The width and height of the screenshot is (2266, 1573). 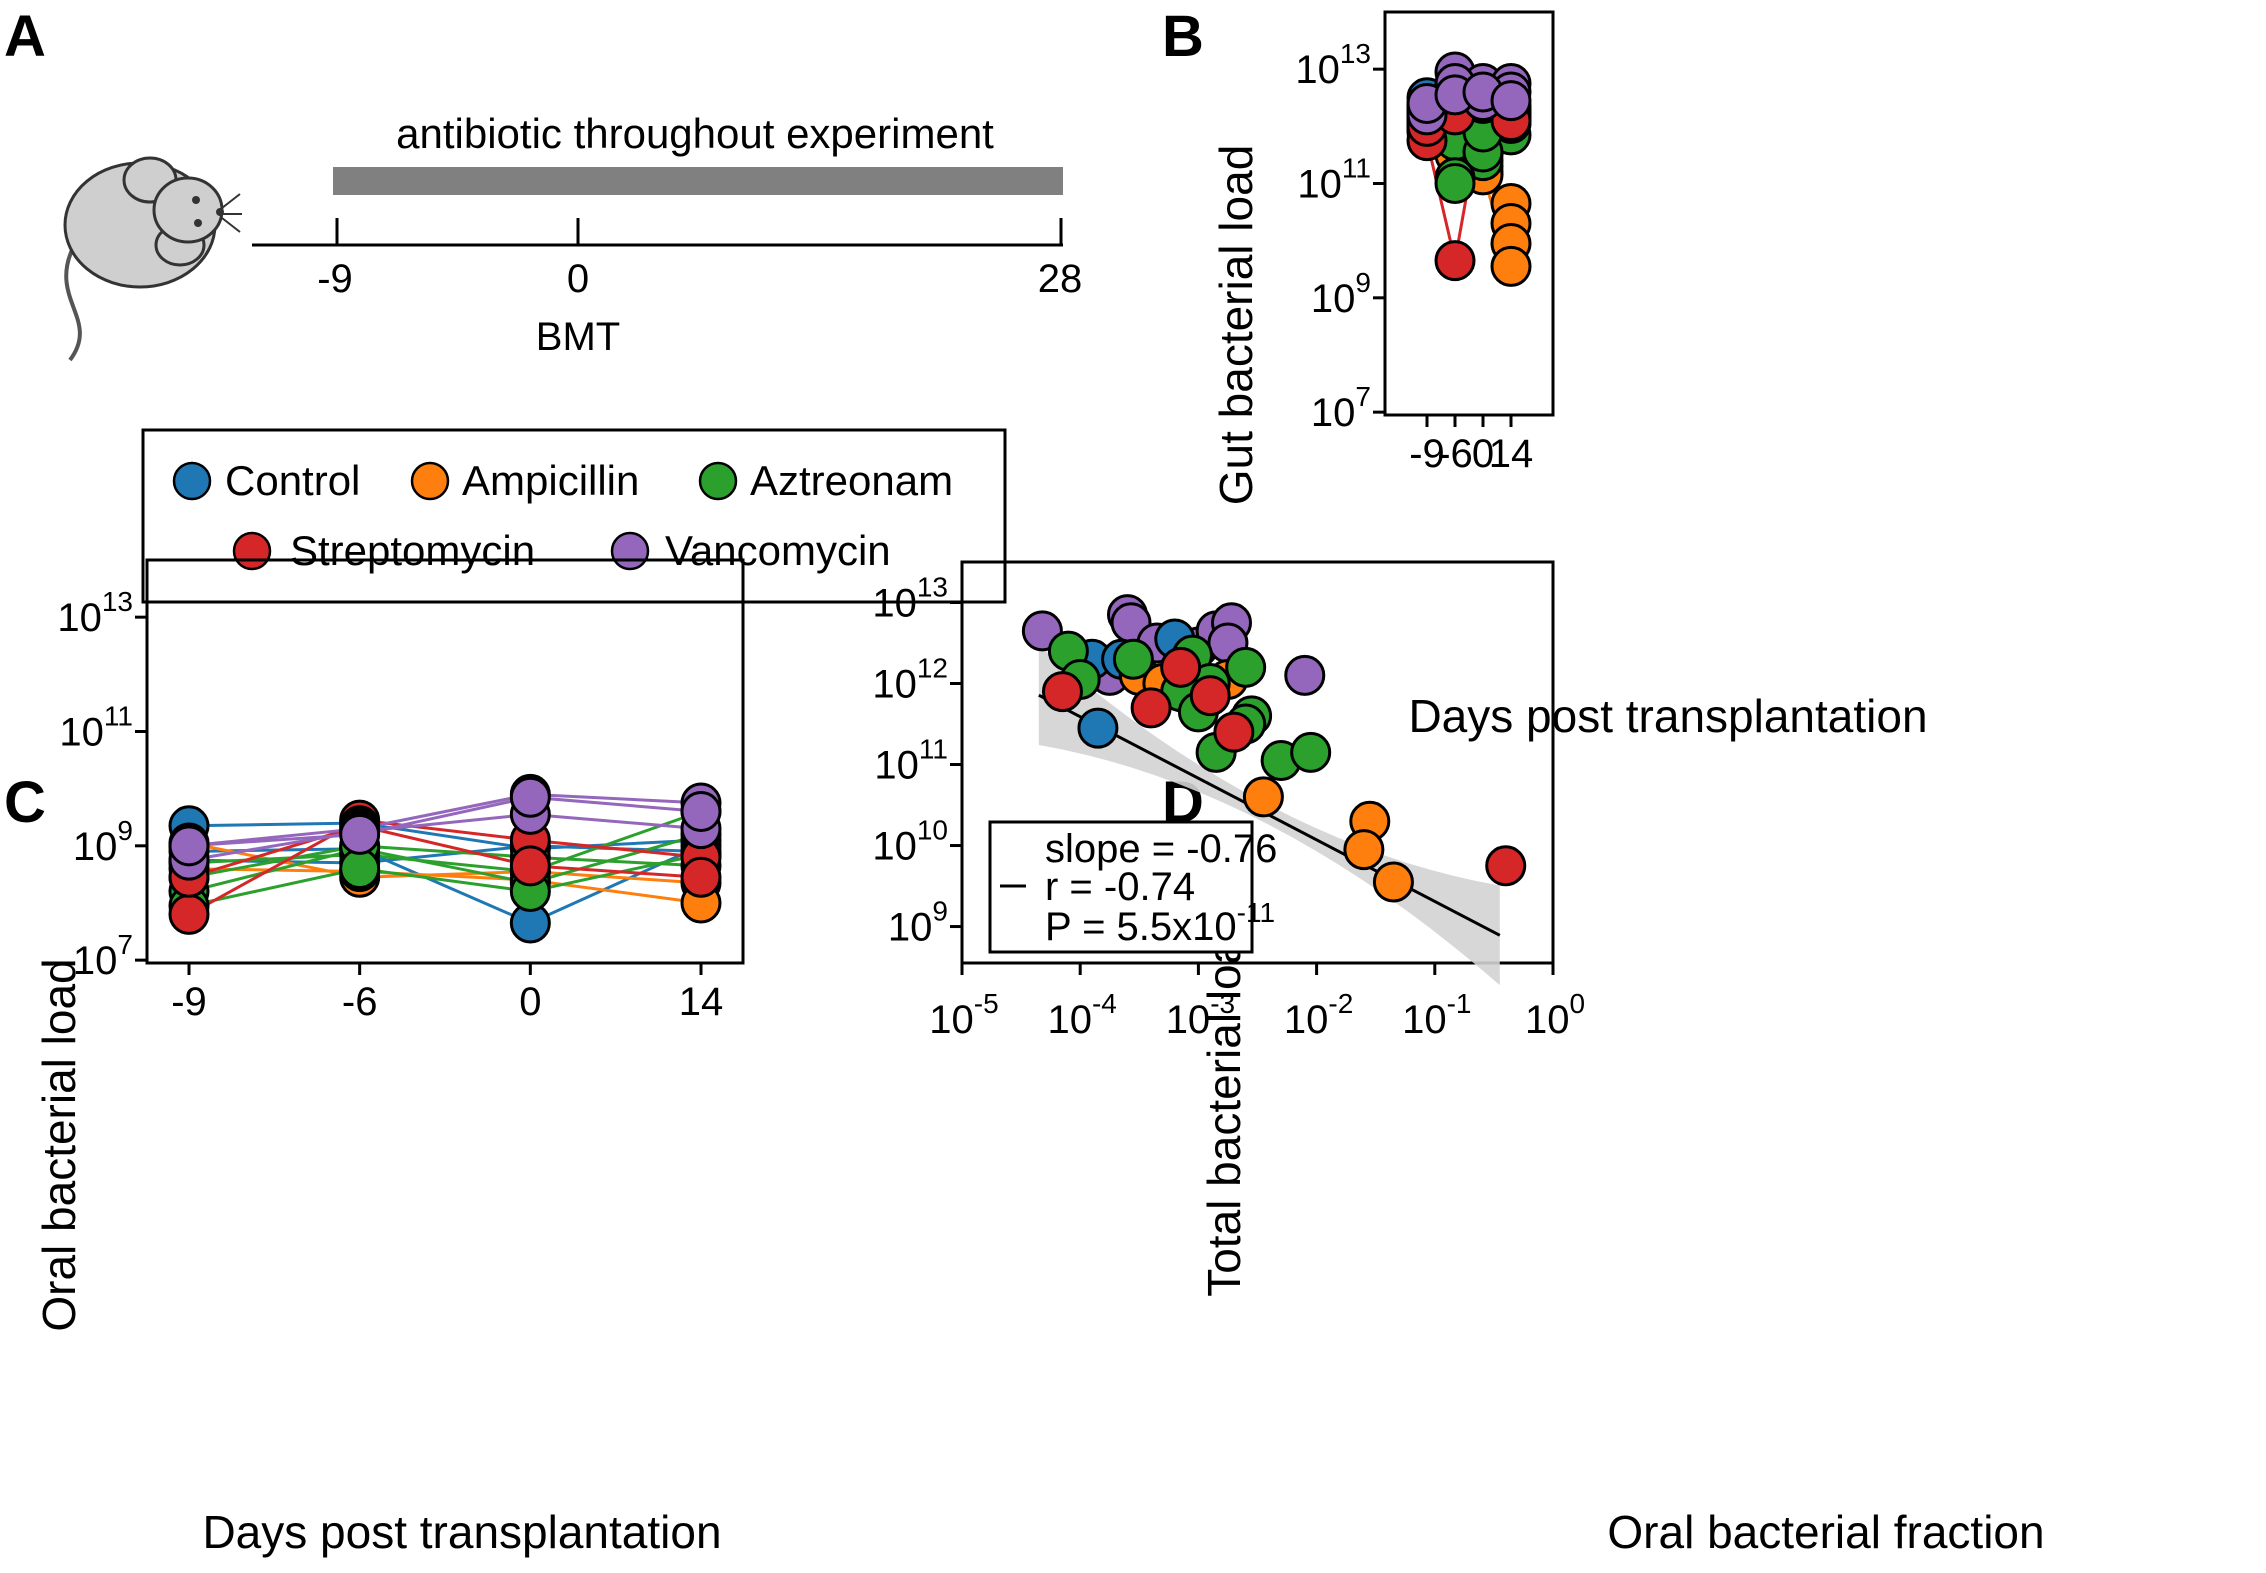 I want to click on legend-label-control: Control, so click(x=292, y=480).